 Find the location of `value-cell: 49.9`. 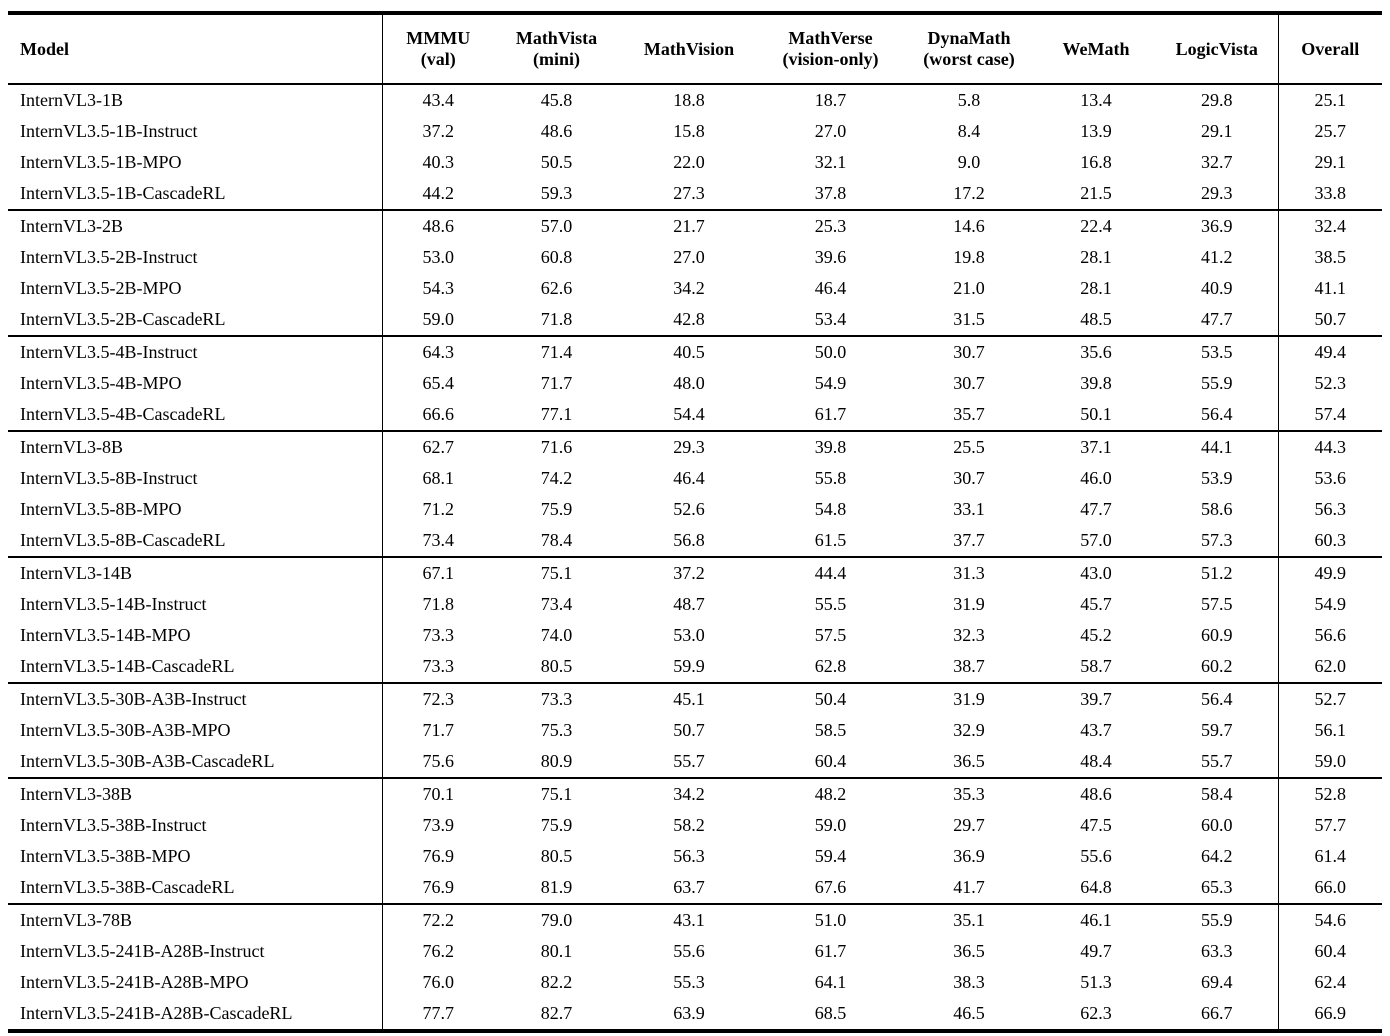

value-cell: 49.9 is located at coordinates (1329, 572).